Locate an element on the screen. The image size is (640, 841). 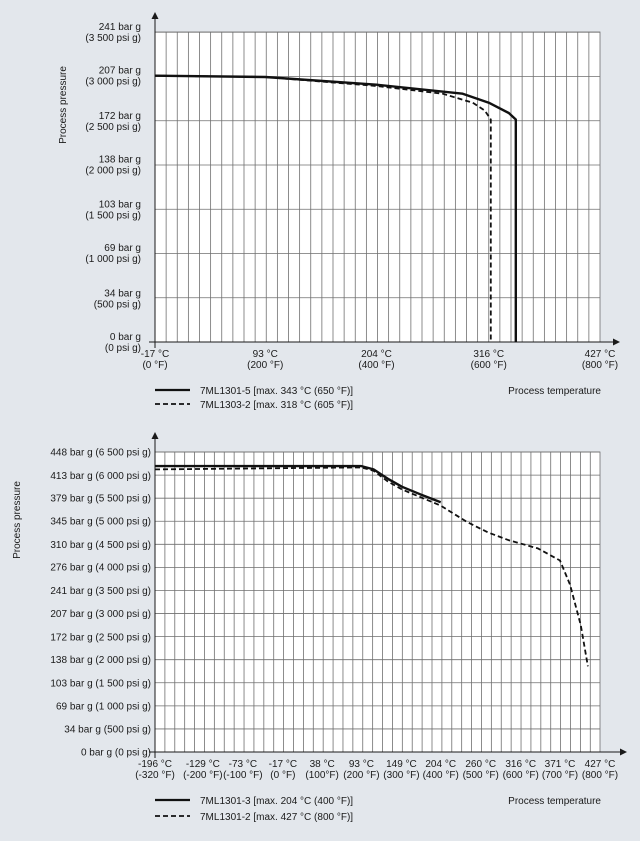
y-tick-label-psi: (1 500 psi g) is located at coordinates (113, 216).